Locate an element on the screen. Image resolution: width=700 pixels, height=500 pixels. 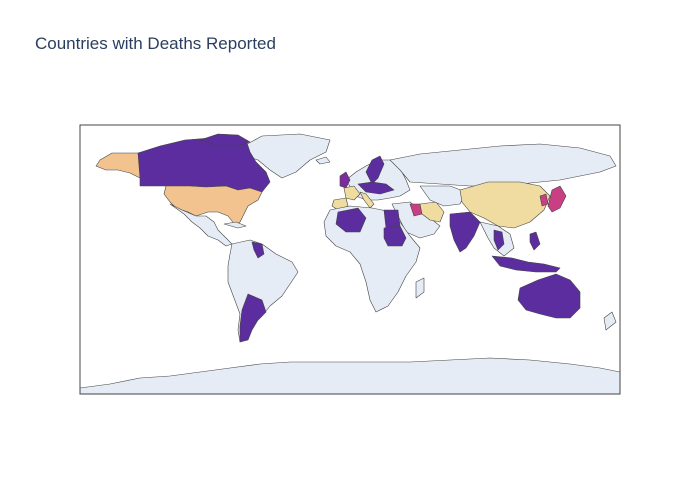
japan is located at coordinates (557, 199).